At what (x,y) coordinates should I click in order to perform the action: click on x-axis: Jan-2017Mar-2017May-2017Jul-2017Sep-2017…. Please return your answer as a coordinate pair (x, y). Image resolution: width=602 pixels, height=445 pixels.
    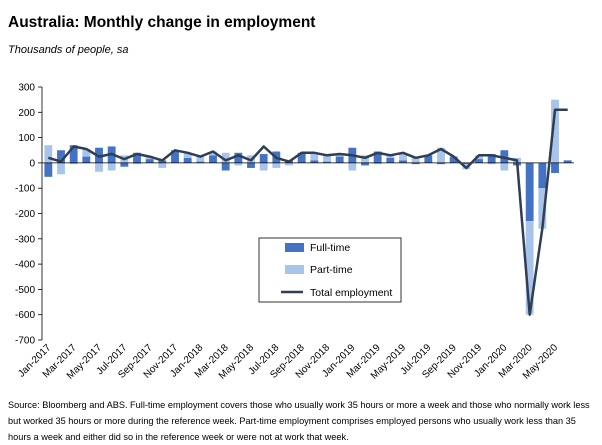
    Looking at the image, I should click on (288, 362).